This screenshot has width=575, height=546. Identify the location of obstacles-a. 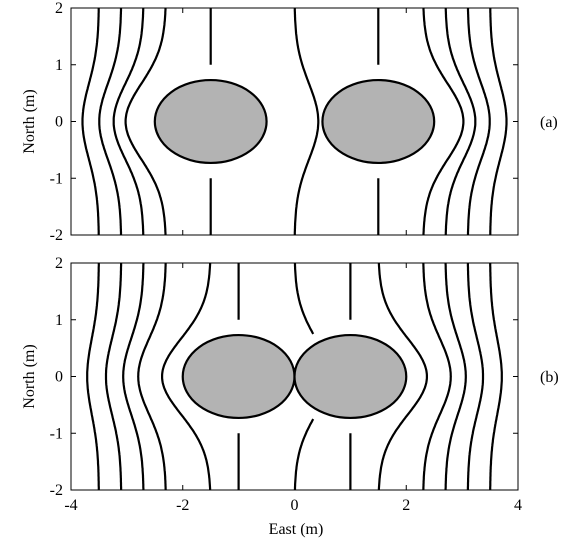
(294, 121).